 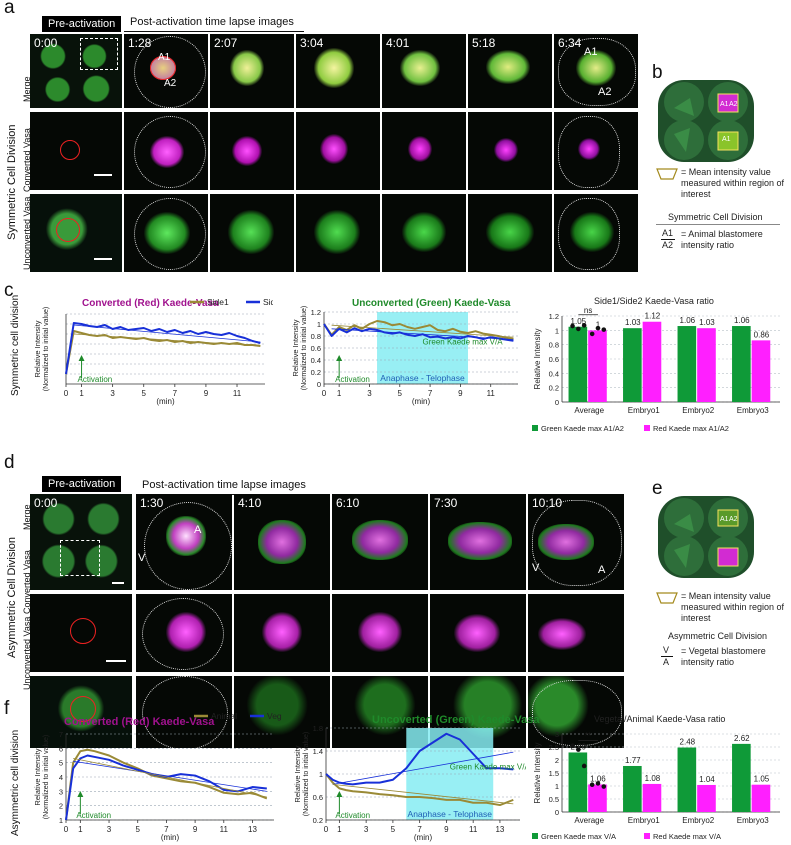 What do you see at coordinates (510, 71) in the screenshot?
I see `panel-a-merge-tile-5: 5:18` at bounding box center [510, 71].